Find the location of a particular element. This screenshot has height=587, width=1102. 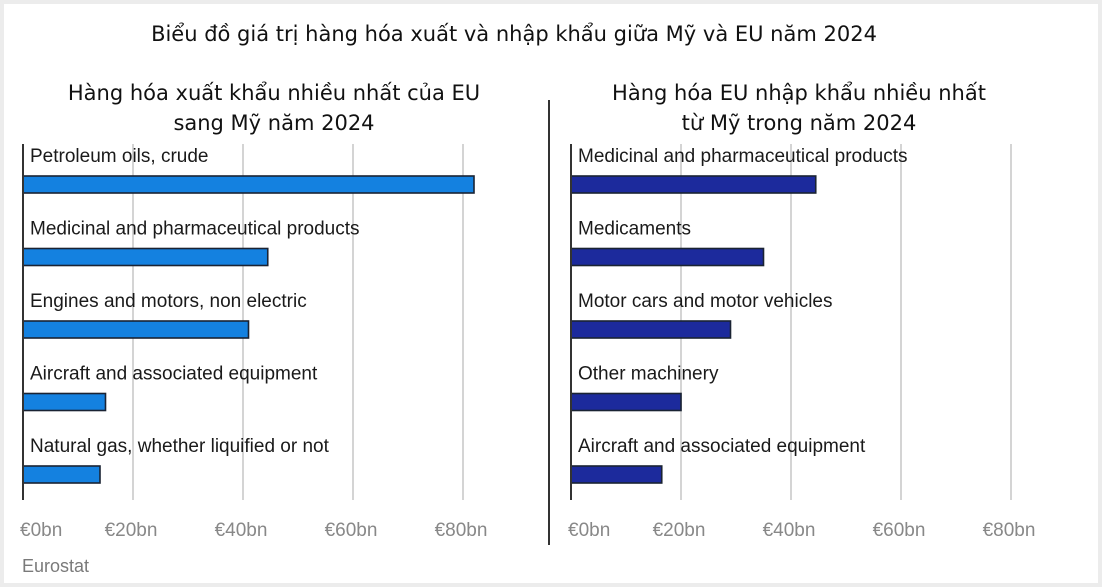

left-x-tick-label: €40bn is located at coordinates (241, 530).